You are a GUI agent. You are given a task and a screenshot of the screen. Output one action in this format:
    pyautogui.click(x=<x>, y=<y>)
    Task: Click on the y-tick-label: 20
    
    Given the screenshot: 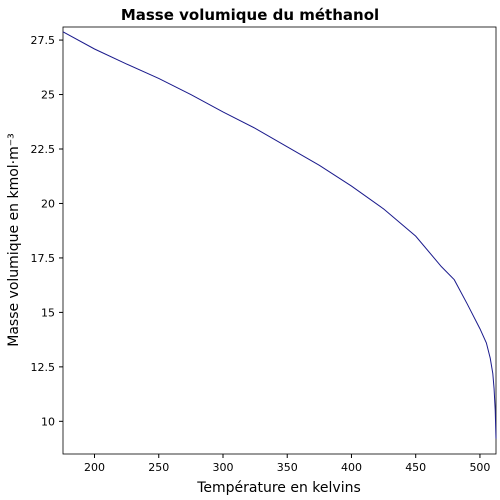 What is the action you would take?
    pyautogui.click(x=48, y=203)
    